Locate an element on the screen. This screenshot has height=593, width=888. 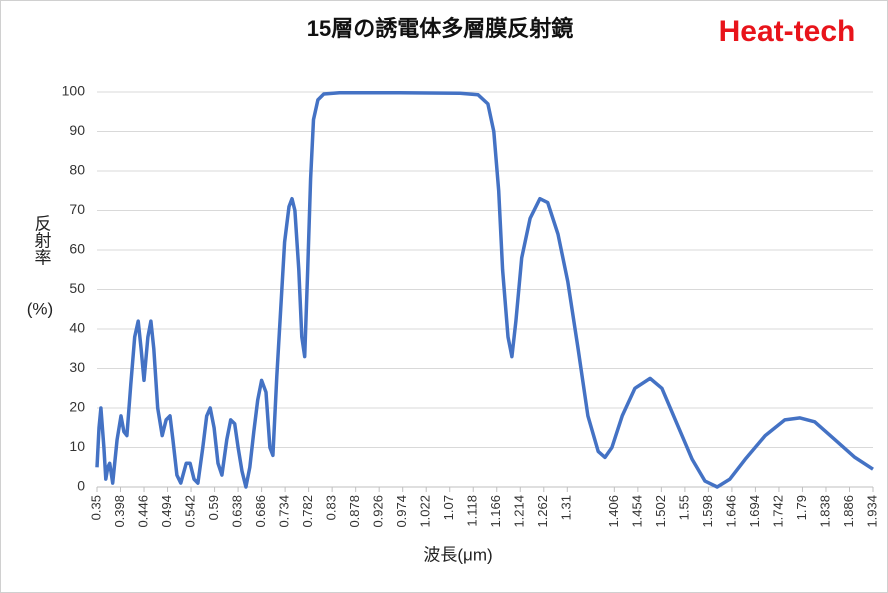
chart-title: 15層の誘電体多層膜反射鏡 is located at coordinates (440, 28).